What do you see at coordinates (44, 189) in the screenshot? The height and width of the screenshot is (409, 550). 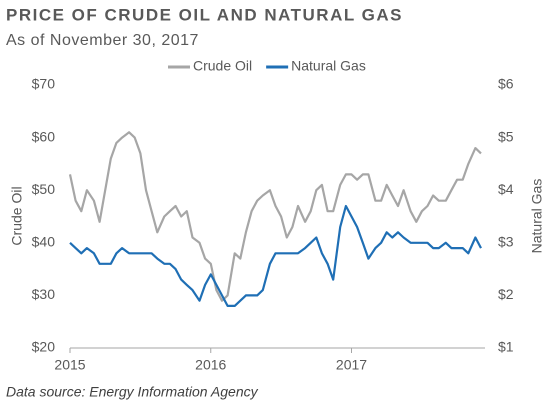 I see `y-tick-label: $50` at bounding box center [44, 189].